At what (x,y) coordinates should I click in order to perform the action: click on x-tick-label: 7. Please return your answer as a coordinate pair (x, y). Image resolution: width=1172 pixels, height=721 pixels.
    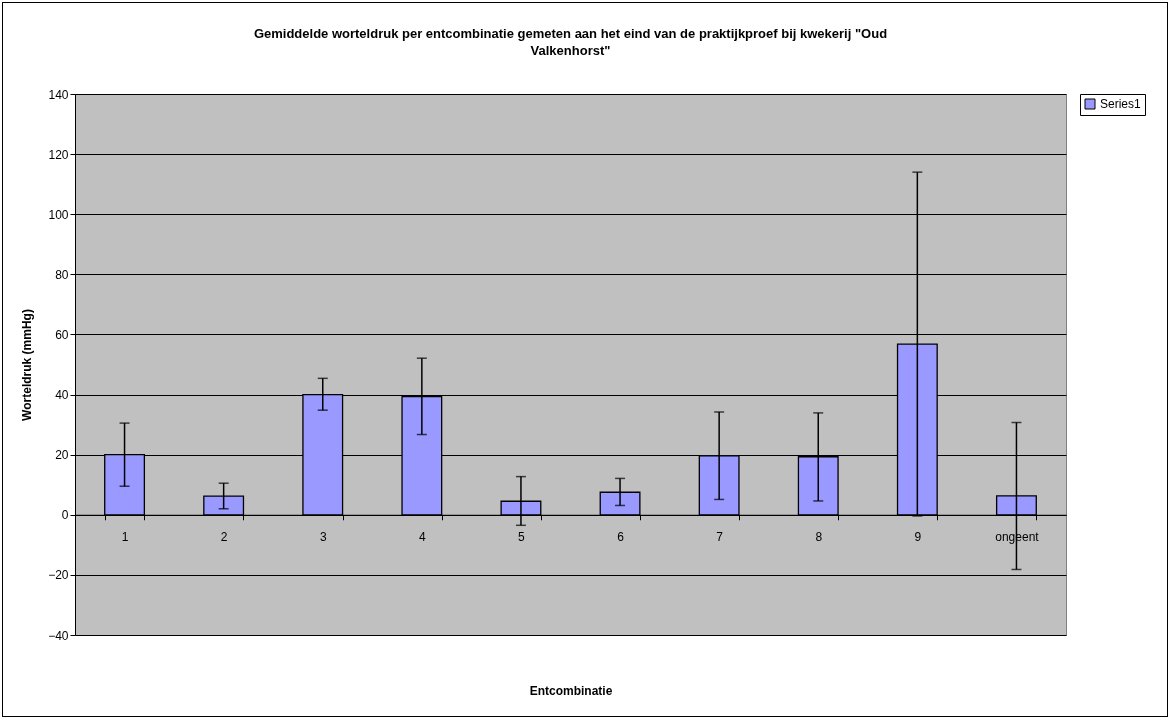
    Looking at the image, I should click on (720, 537).